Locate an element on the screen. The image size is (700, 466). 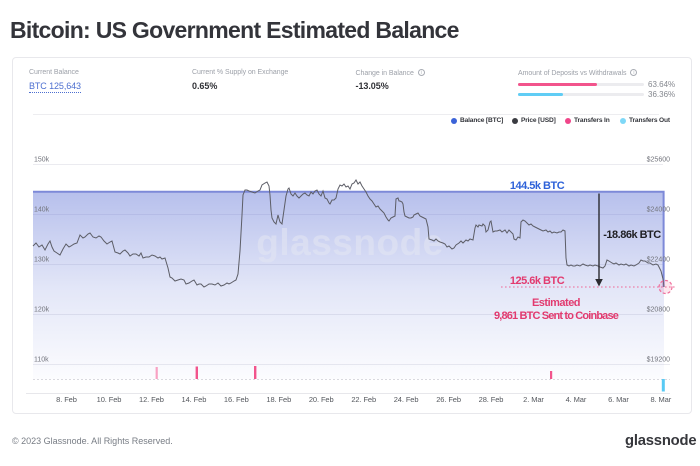
svg-text: 14. Feb is located at coordinates (194, 399).